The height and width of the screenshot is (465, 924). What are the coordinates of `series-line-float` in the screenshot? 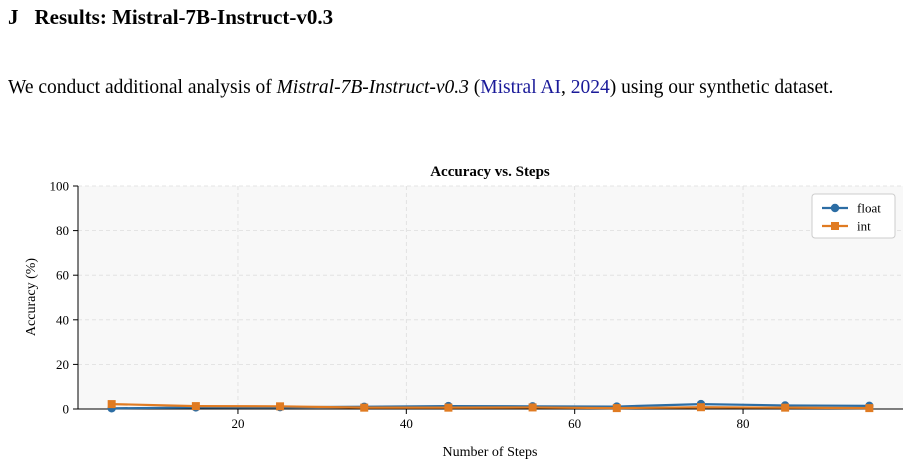 It's located at (490, 406).